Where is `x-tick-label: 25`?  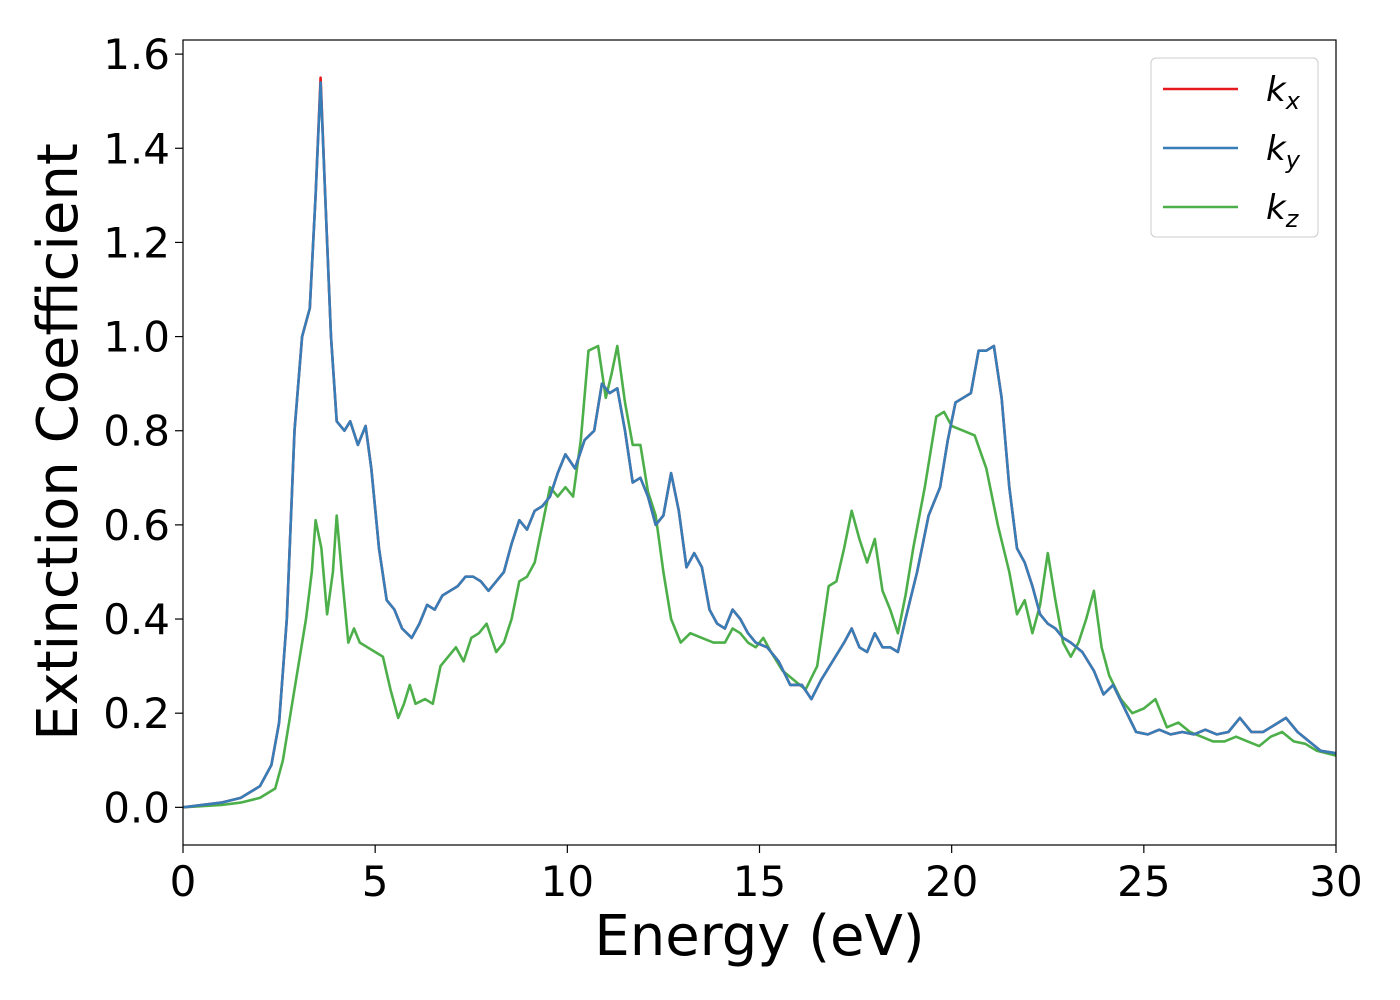
x-tick-label: 25 is located at coordinates (1143, 881).